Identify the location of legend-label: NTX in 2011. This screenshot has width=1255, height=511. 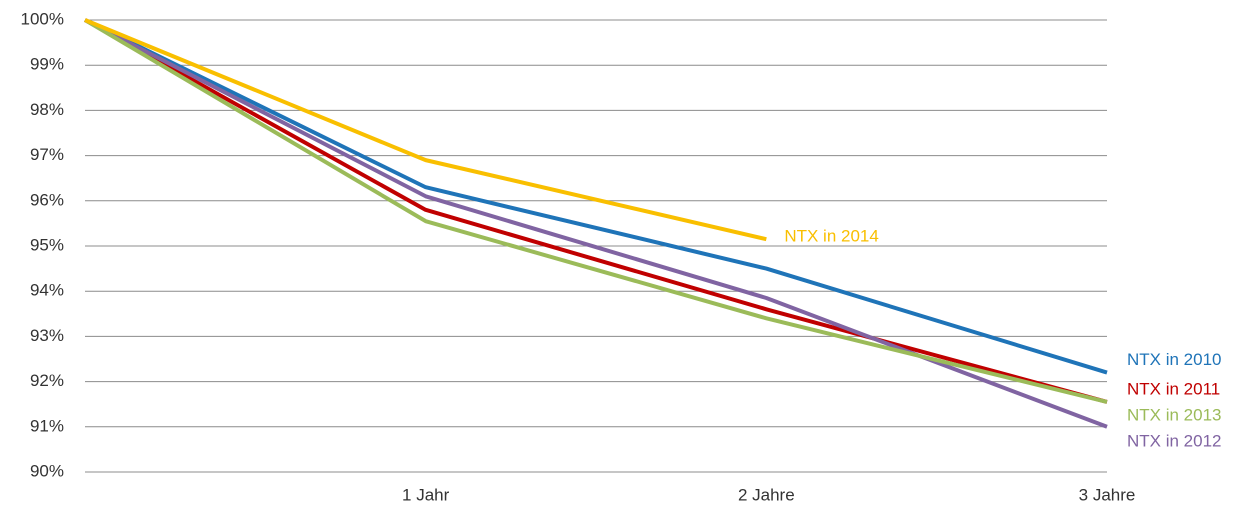
(1173, 388).